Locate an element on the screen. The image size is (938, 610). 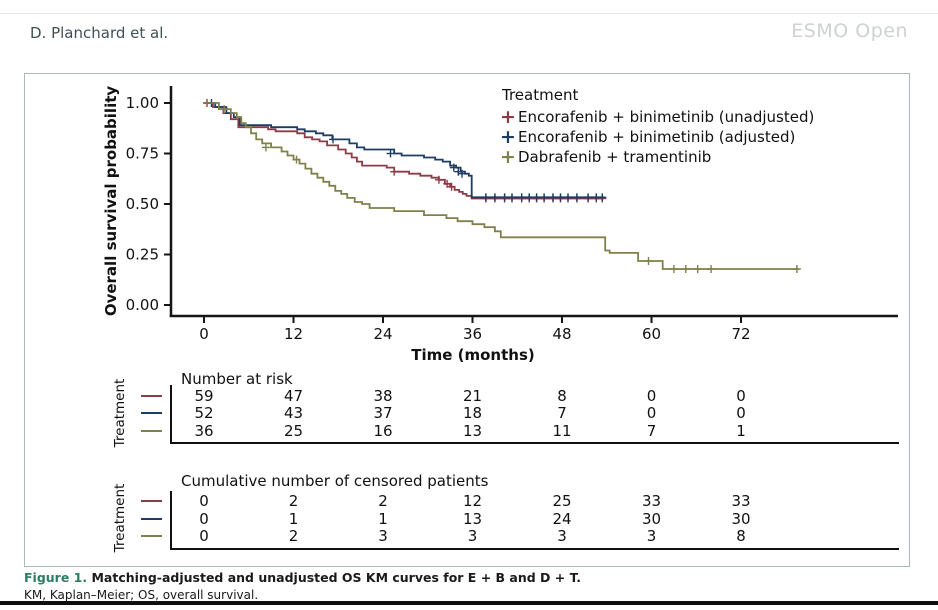
risk-cell: 1 is located at coordinates (741, 430).